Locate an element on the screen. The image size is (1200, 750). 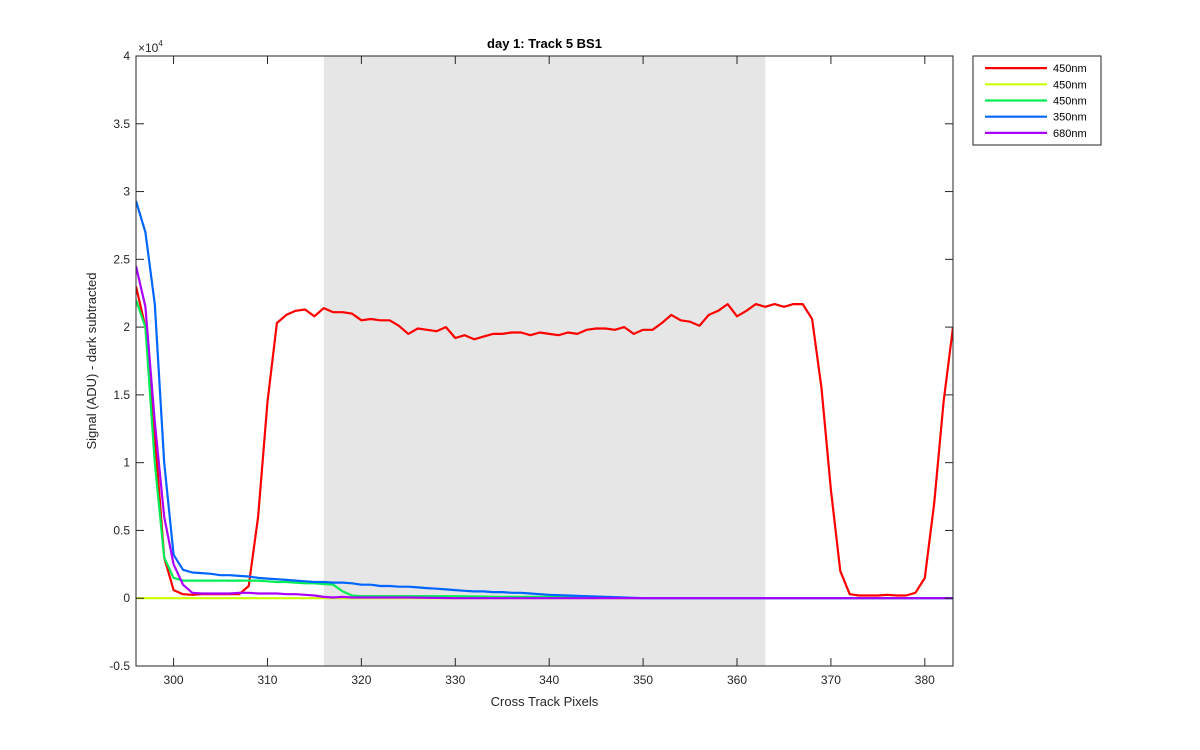
chart-title: day 1: Track 5 BS1 is located at coordinates (544, 43).